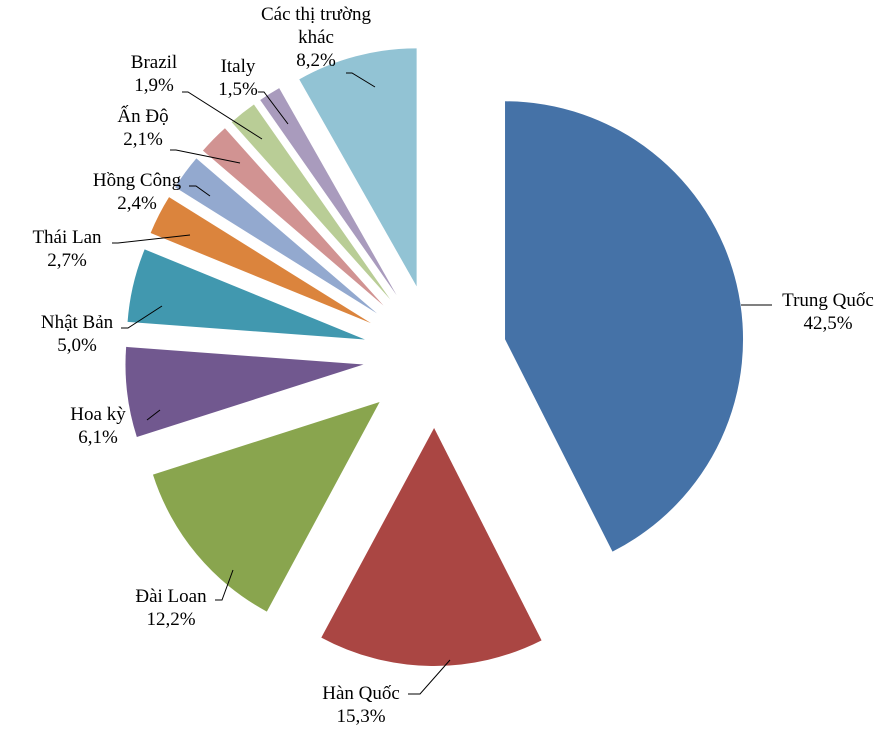 This screenshot has height=734, width=885. I want to click on leader-line-hong-cong, so click(200, 191).